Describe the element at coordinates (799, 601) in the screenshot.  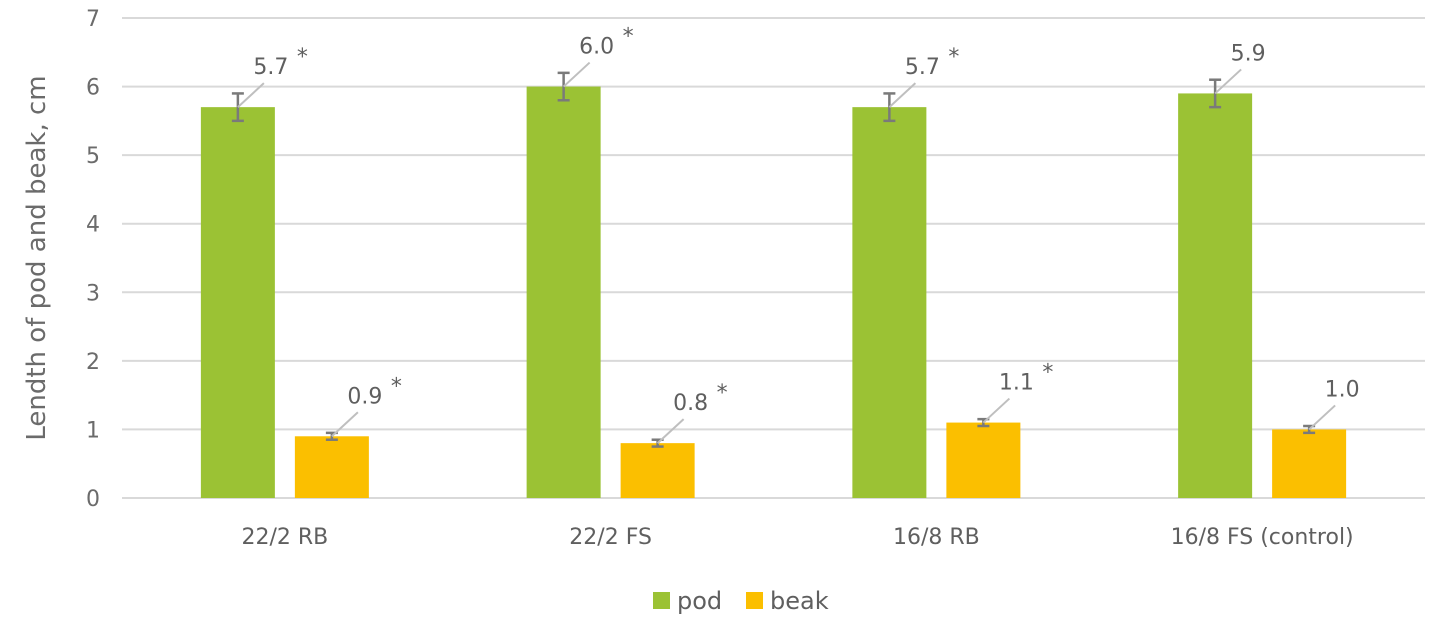
I see `legend-label-beak: beak` at that location.